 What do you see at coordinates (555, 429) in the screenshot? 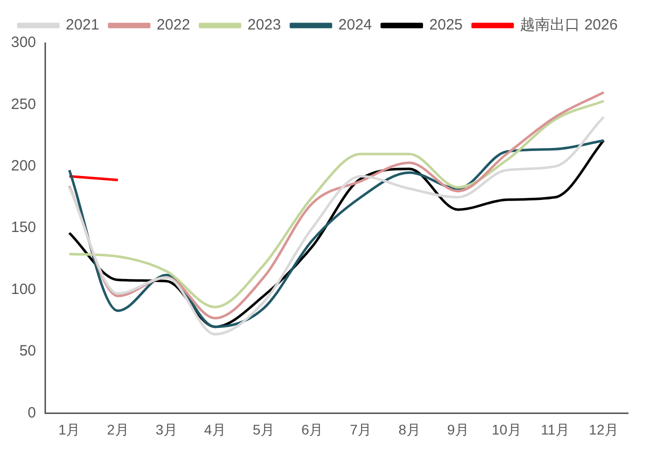
I see `x-tick-label: 11月` at bounding box center [555, 429].